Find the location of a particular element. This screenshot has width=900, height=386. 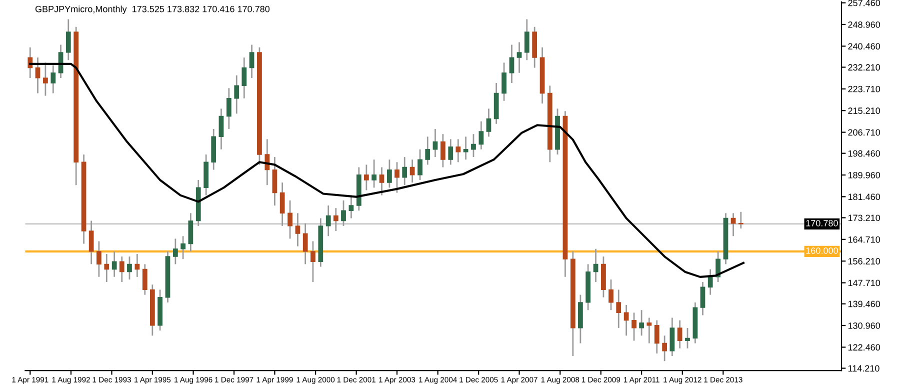

y-tick-label: 223.710 is located at coordinates (864, 89).